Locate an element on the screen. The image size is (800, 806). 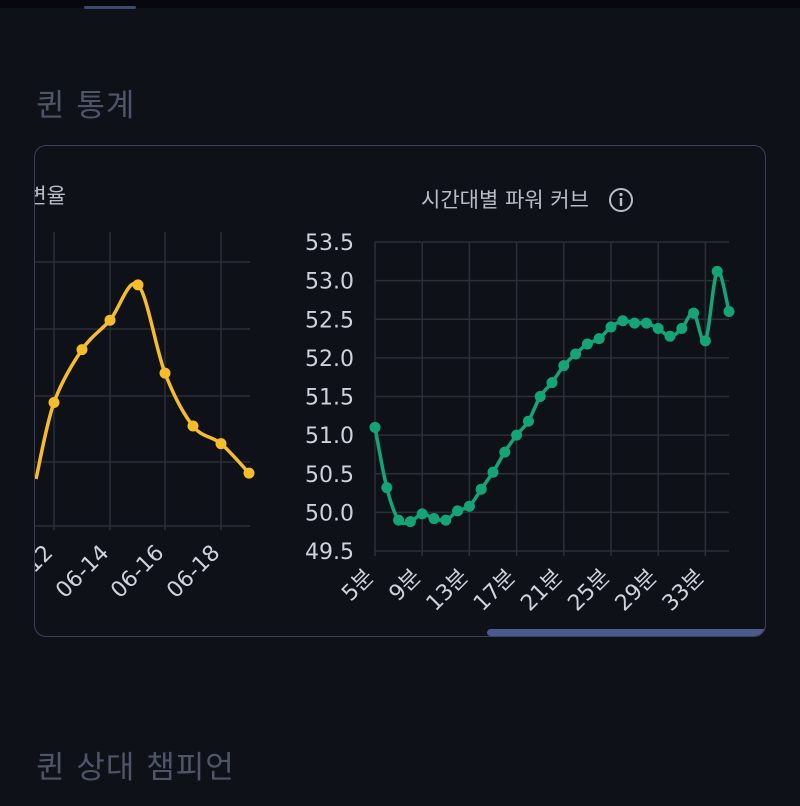
x-tick-label: 25분 is located at coordinates (589, 591).